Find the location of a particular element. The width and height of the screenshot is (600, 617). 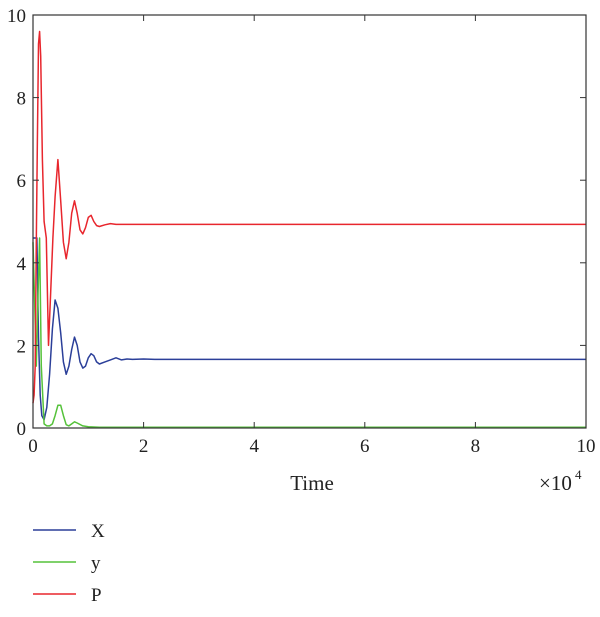

x-tick-label: 4 is located at coordinates (254, 446).